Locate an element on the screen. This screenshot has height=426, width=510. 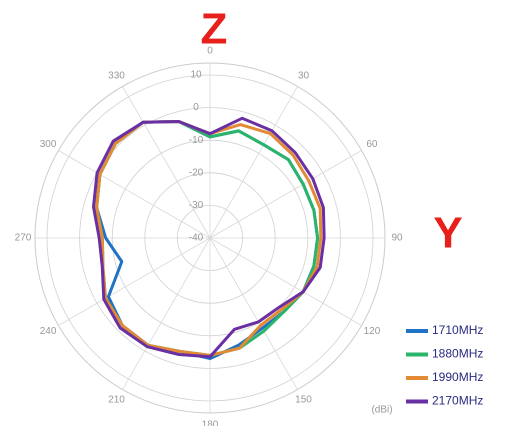
theta-tick-label: 300 is located at coordinates (48, 144).